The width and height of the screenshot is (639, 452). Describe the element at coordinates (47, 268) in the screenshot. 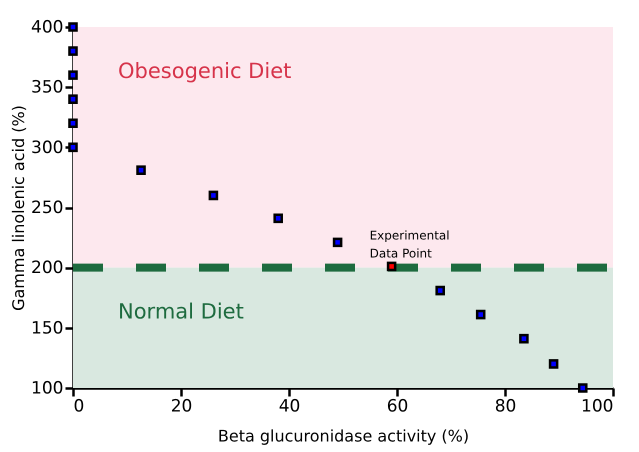

I see `y-tick-label: 200` at that location.